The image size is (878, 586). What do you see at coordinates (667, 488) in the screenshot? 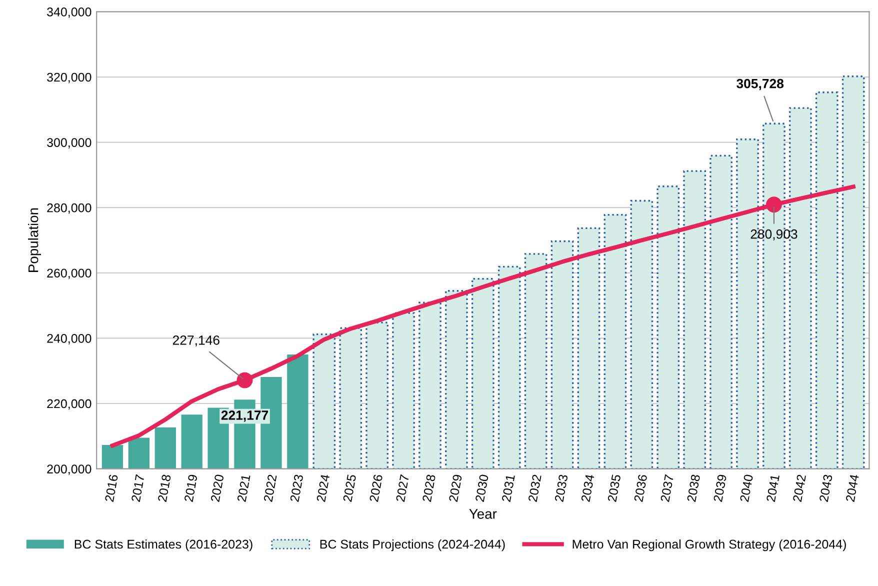
I see `x-tick-label: 2037` at bounding box center [667, 488].